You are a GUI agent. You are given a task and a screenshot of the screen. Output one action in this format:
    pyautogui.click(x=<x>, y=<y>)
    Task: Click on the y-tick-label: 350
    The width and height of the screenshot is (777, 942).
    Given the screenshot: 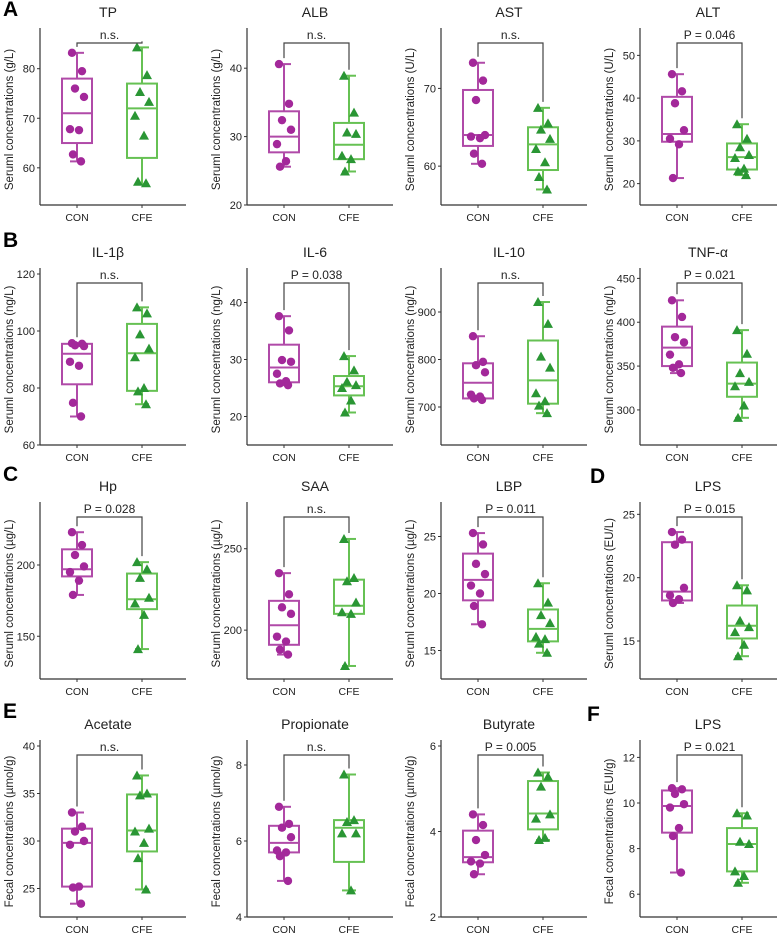 What is the action you would take?
    pyautogui.click(x=626, y=367)
    